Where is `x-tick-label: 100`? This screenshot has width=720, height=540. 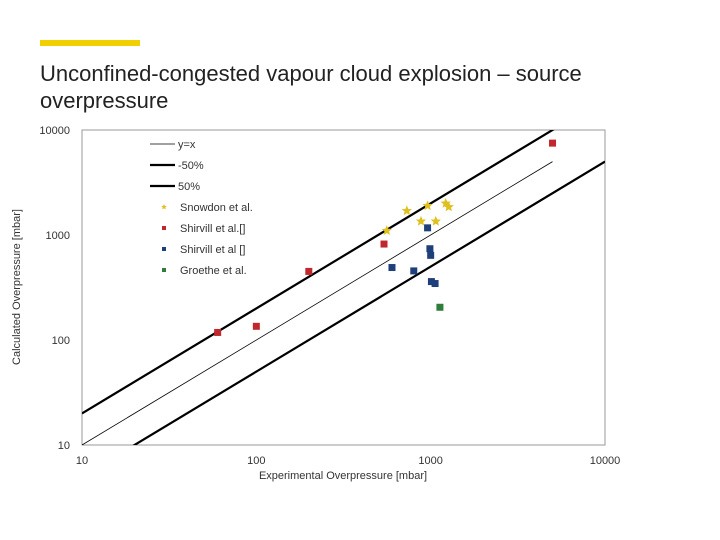
x-tick-label: 100 is located at coordinates (256, 461).